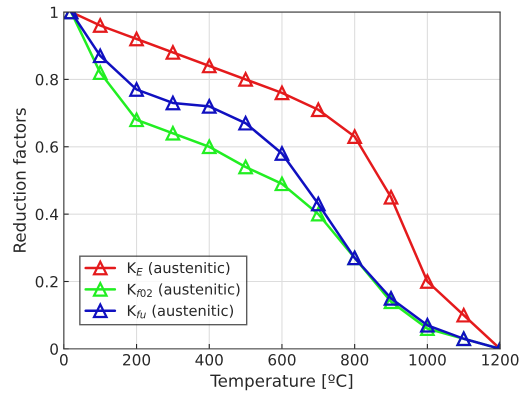 This screenshot has width=532, height=401. I want to click on y-tick-label: 0, so click(54, 349).